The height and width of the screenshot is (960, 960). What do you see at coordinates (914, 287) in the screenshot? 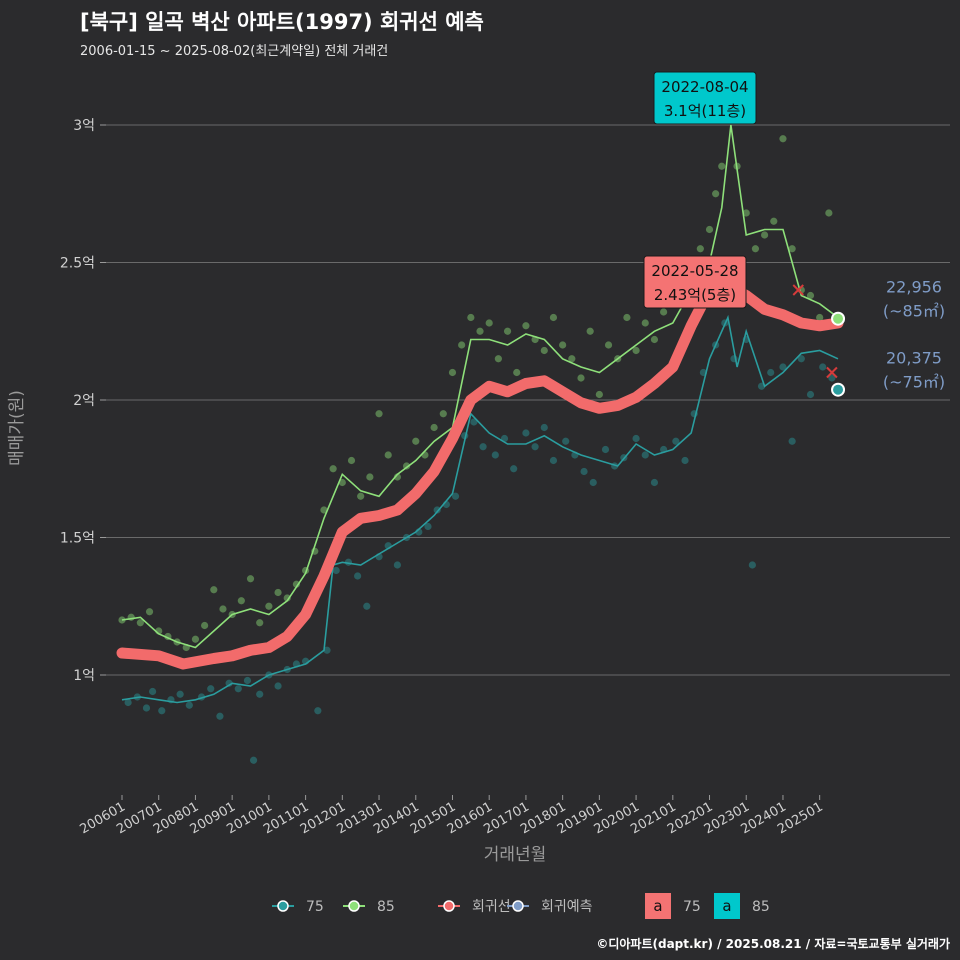
I see `end-85-price-label: 22,956` at bounding box center [914, 287].